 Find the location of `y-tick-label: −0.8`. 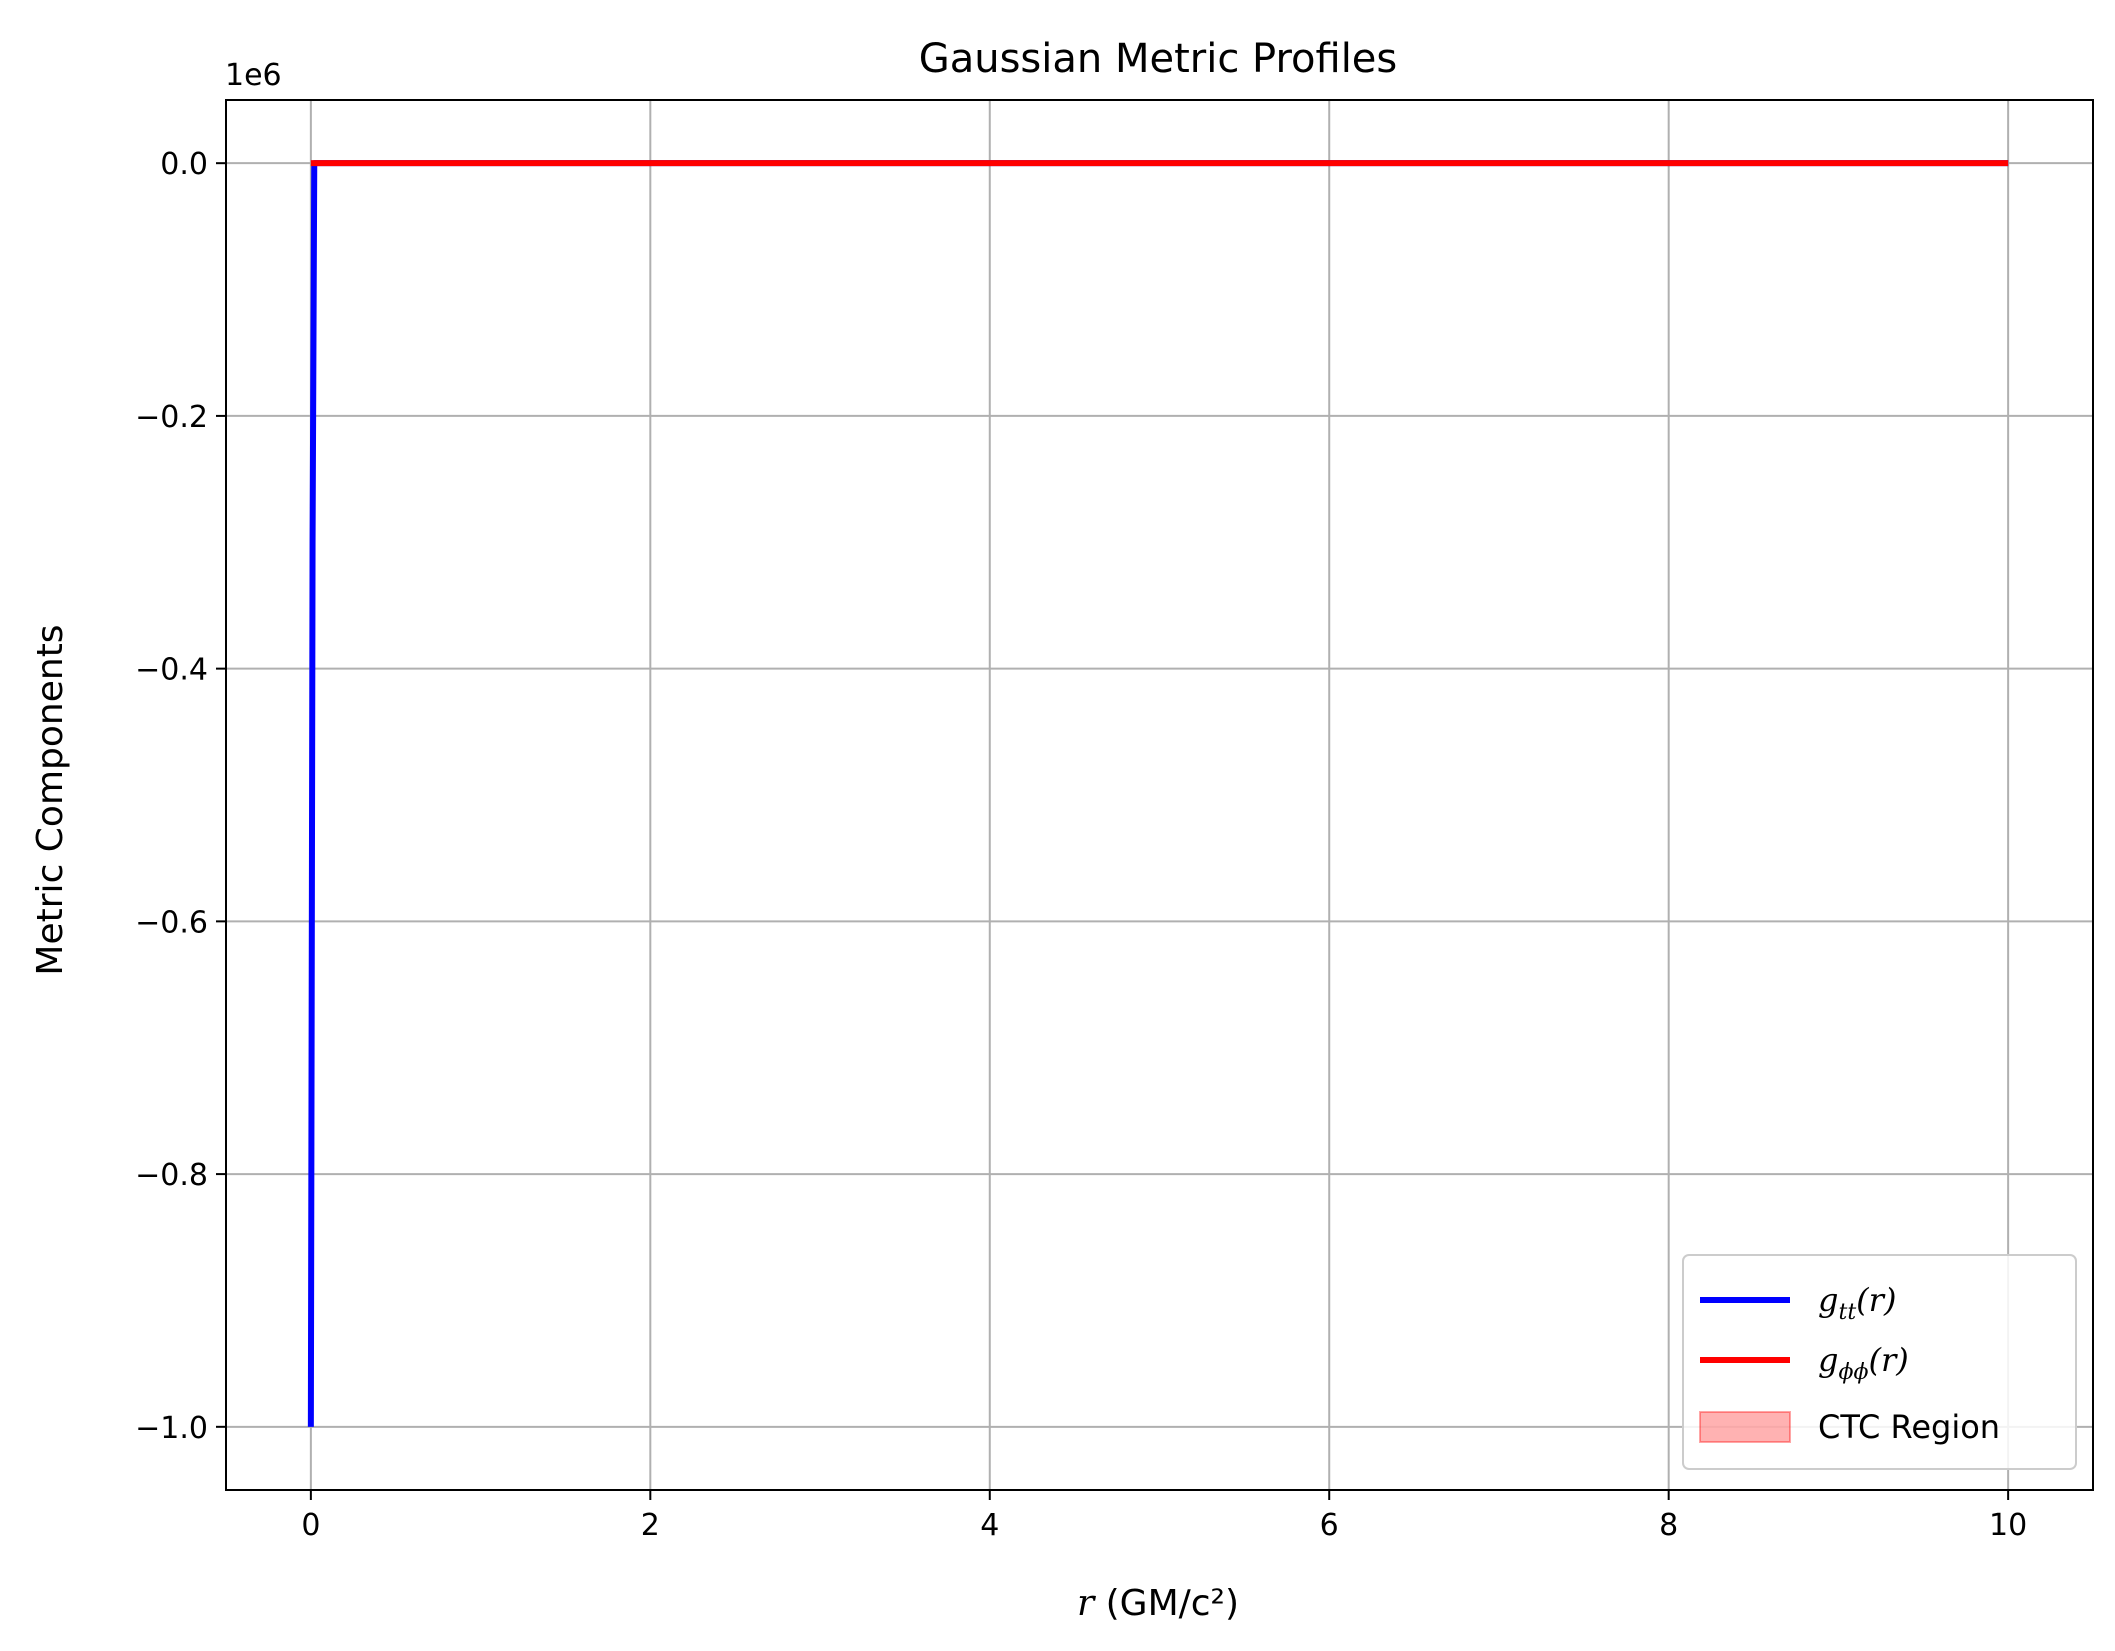

y-tick-label: −0.8 is located at coordinates (171, 1175).